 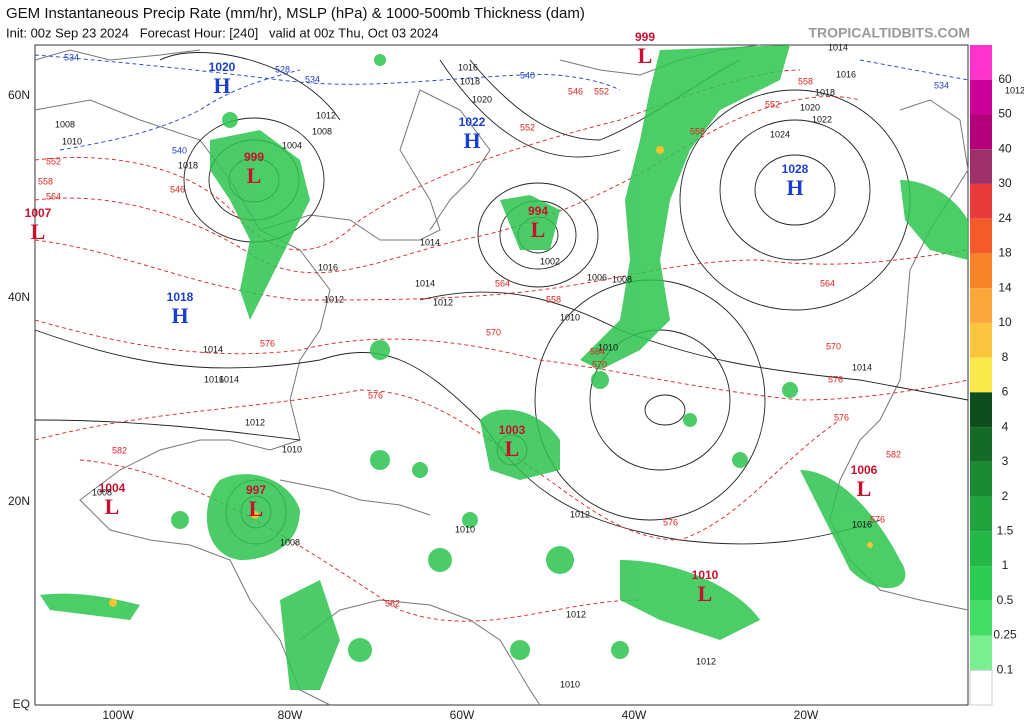 What do you see at coordinates (19, 297) in the screenshot?
I see `lat-label: 40N` at bounding box center [19, 297].